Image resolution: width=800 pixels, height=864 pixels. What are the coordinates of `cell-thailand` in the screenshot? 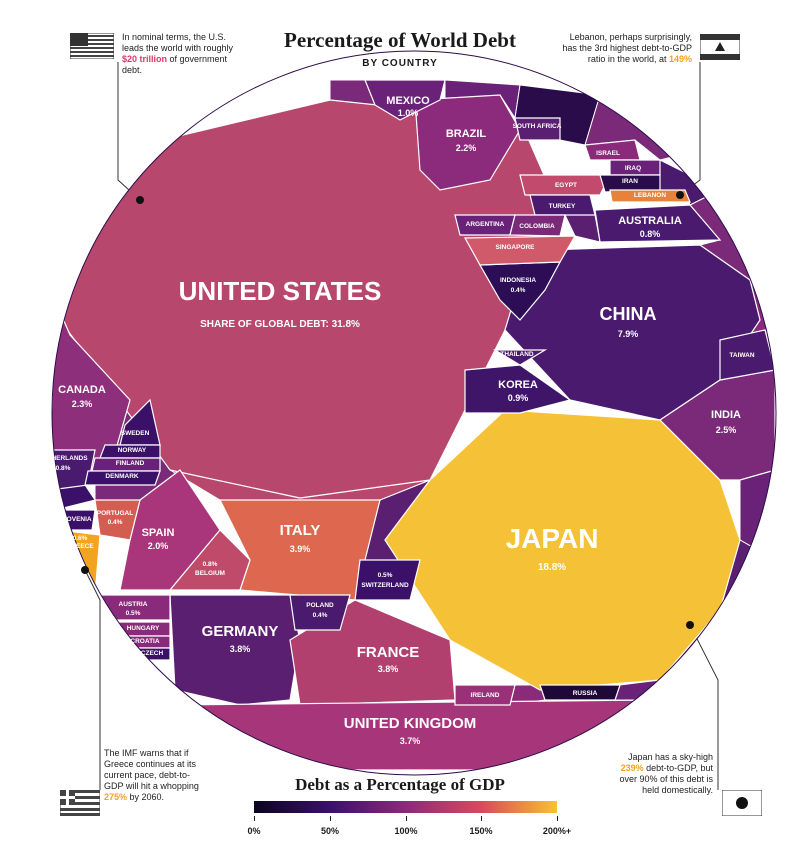 It's located at (520, 357).